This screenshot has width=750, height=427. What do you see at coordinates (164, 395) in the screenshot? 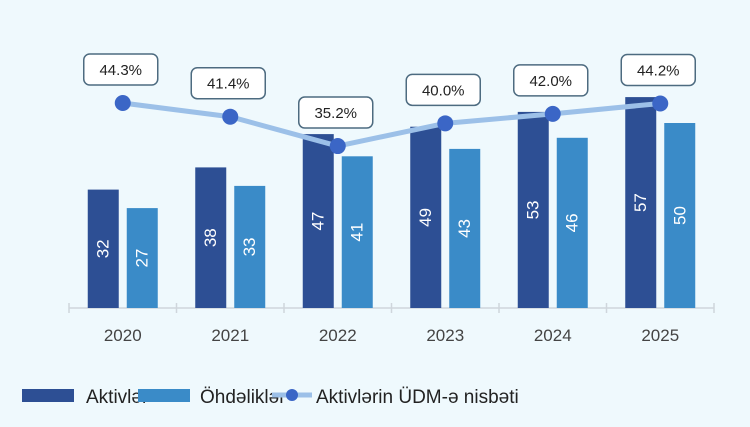
I see `legend-swatch-ohdelikler` at bounding box center [164, 395].